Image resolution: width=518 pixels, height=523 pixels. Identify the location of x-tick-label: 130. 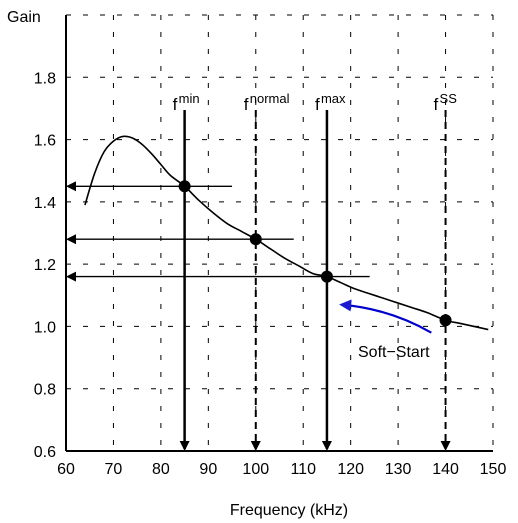
(398, 469).